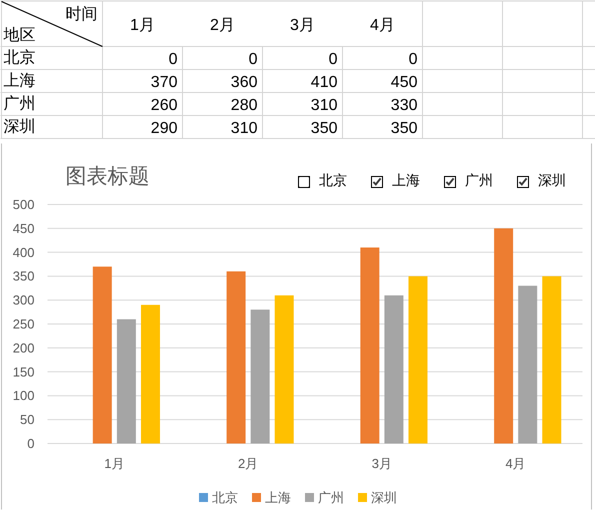  What do you see at coordinates (164, 128) in the screenshot?
I see `data-label: 290` at bounding box center [164, 128].